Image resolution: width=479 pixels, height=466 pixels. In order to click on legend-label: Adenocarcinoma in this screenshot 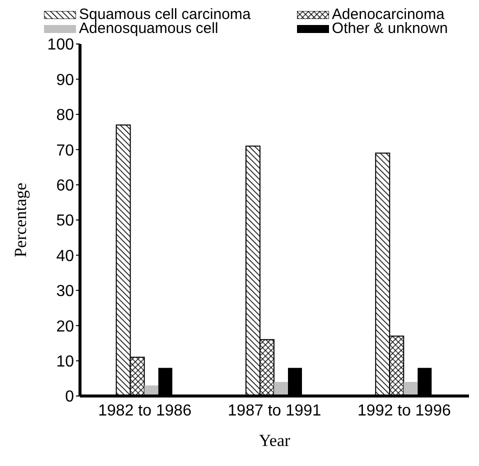, I will do `click(388, 14)`.